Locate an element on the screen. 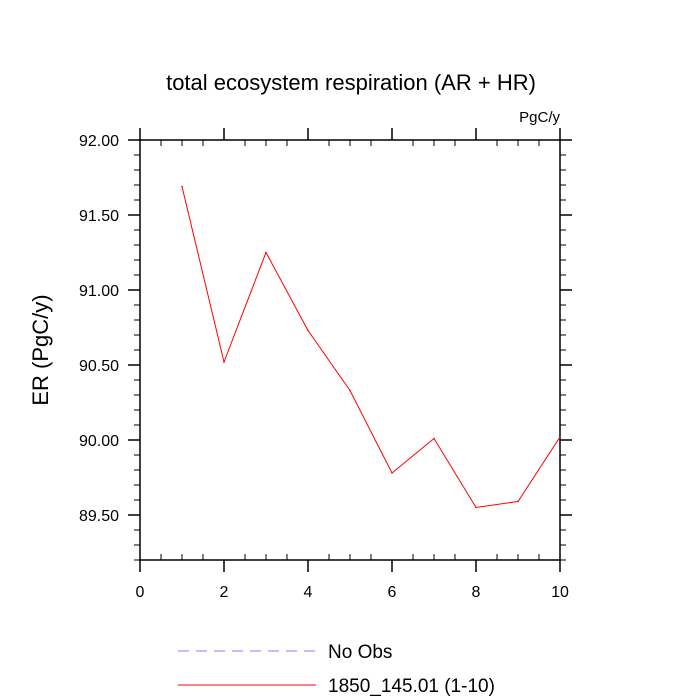 The image size is (700, 700). y-axis-label: ER (PgC/y) is located at coordinates (40, 349).